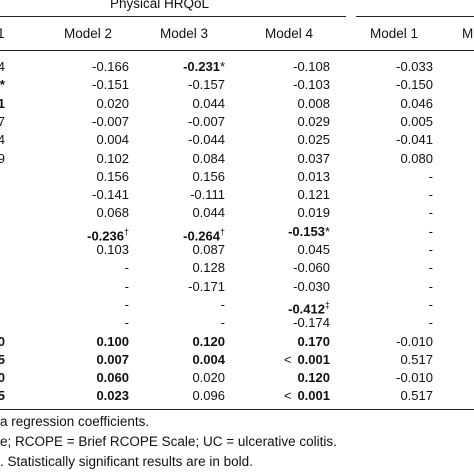 The height and width of the screenshot is (474, 474). What do you see at coordinates (110, 66) in the screenshot?
I see `cell-value: -0.166` at bounding box center [110, 66].